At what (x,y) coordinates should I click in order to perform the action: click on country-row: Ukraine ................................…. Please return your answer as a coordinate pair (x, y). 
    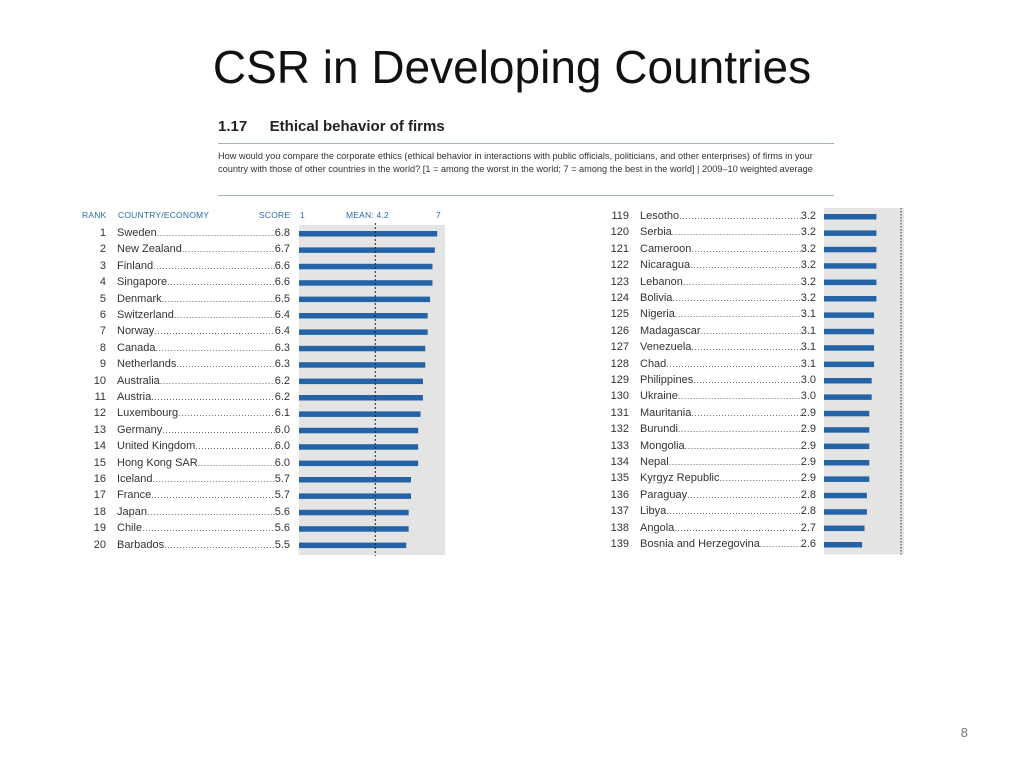
    Looking at the image, I should click on (728, 396).